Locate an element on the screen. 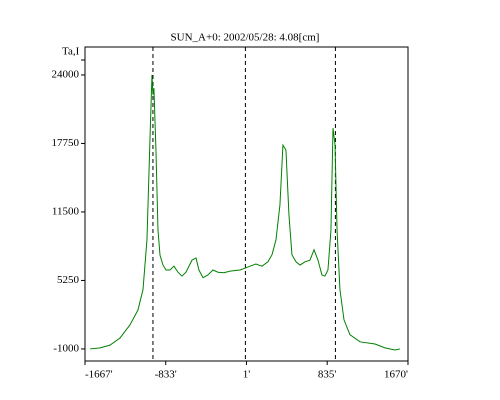 This screenshot has height=400, width=500. chart-title: SUN_A+0: 2002/05/28: 4.08[cm] is located at coordinates (245, 38).